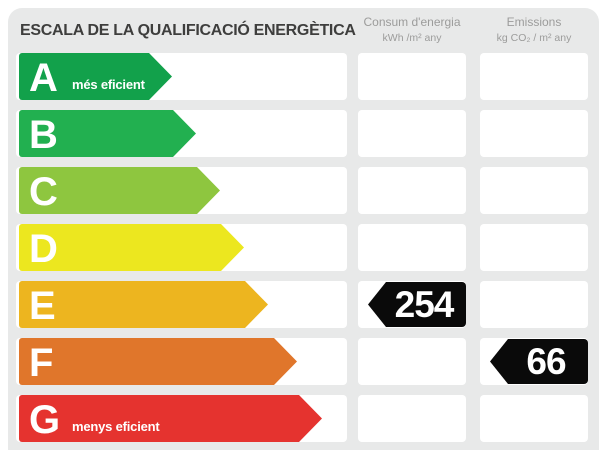 The height and width of the screenshot is (450, 608). I want to click on rating-row: G menys eficient, so click(303, 418).